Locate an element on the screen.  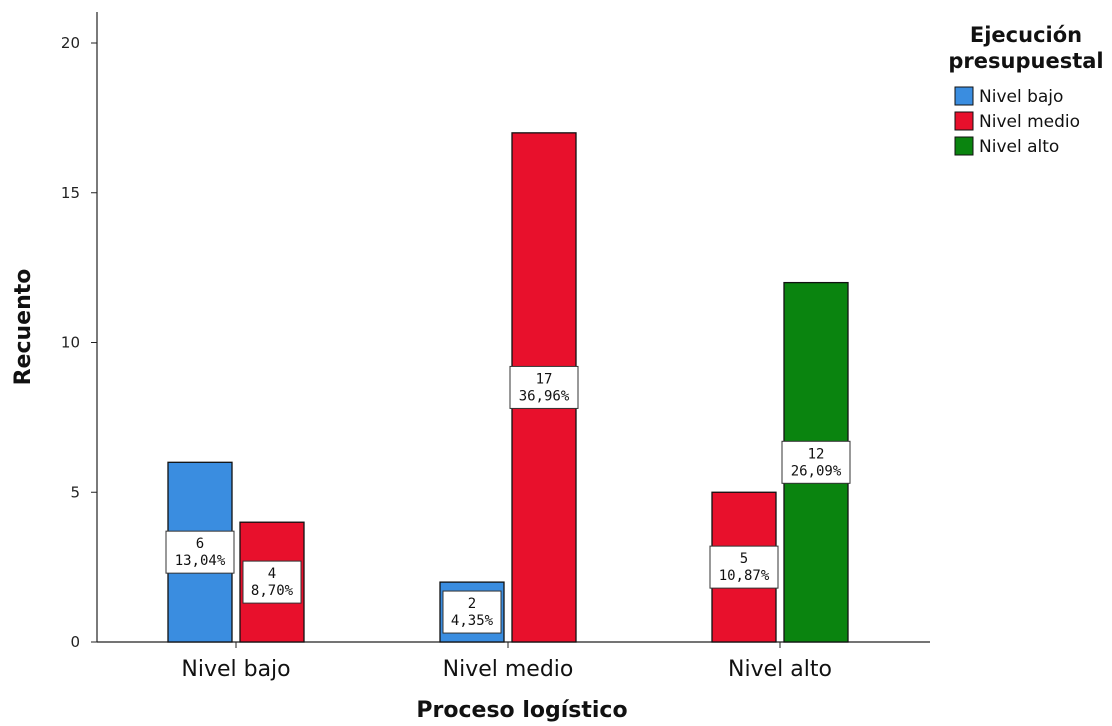
y-tick-label: 20 is located at coordinates (70, 43).